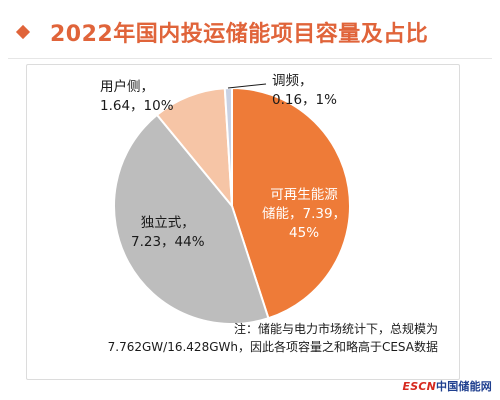 This screenshot has width=500, height=400. What do you see at coordinates (137, 97) in the screenshot?
I see `label-user-side: 用户侧， 1.64，10%` at bounding box center [137, 97].